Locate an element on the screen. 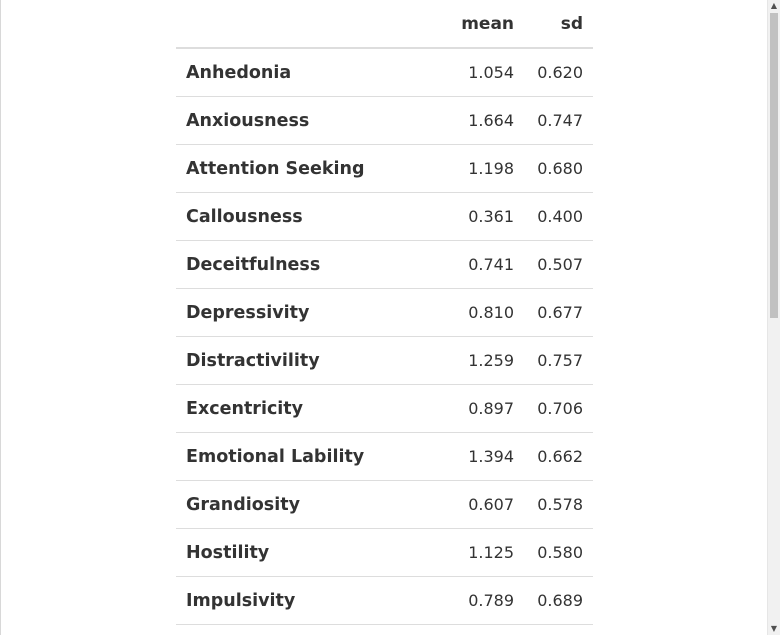 This screenshot has width=780, height=635. row-sd: 0.689 is located at coordinates (558, 600).